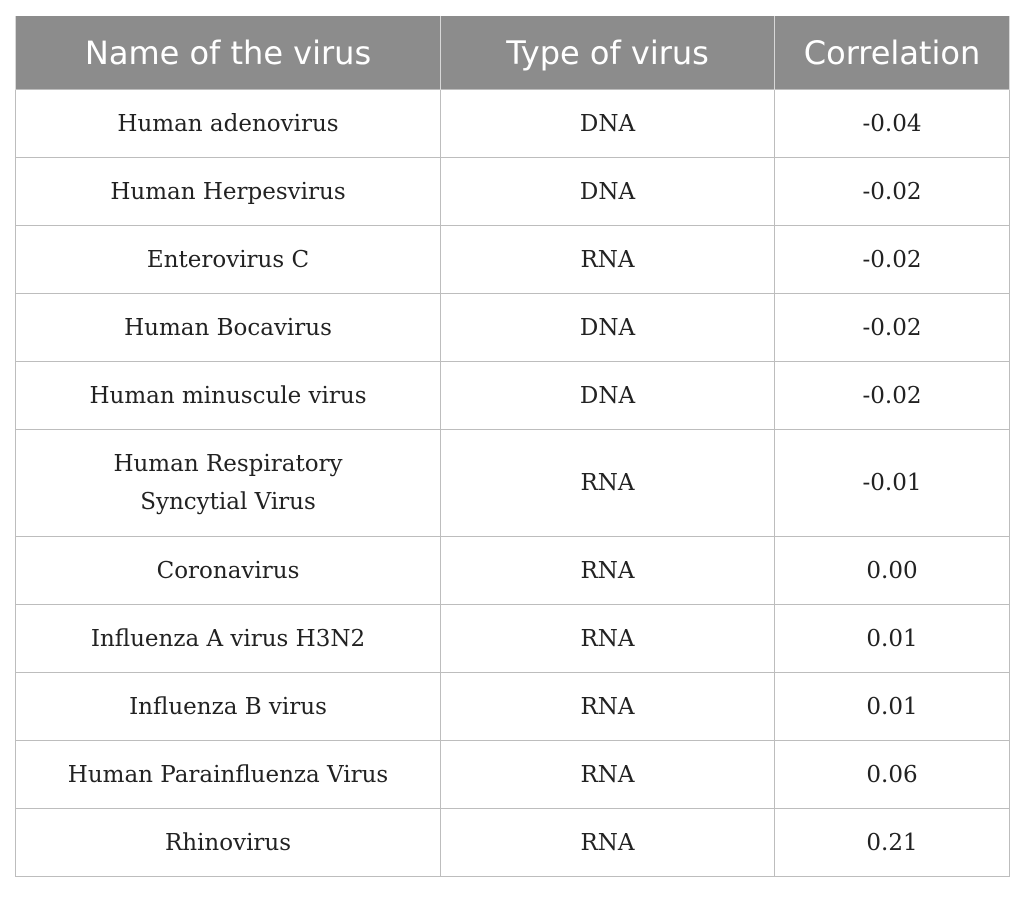  What do you see at coordinates (892, 483) in the screenshot?
I see `correlation-cell: -0.01` at bounding box center [892, 483].